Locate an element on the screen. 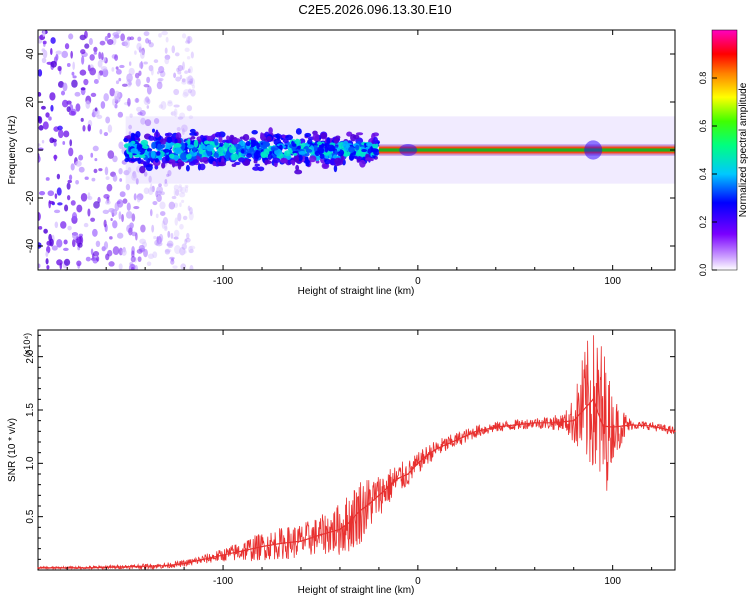 This screenshot has height=600, width=750. snr-y-tick-label: 1.5 is located at coordinates (30, 410).